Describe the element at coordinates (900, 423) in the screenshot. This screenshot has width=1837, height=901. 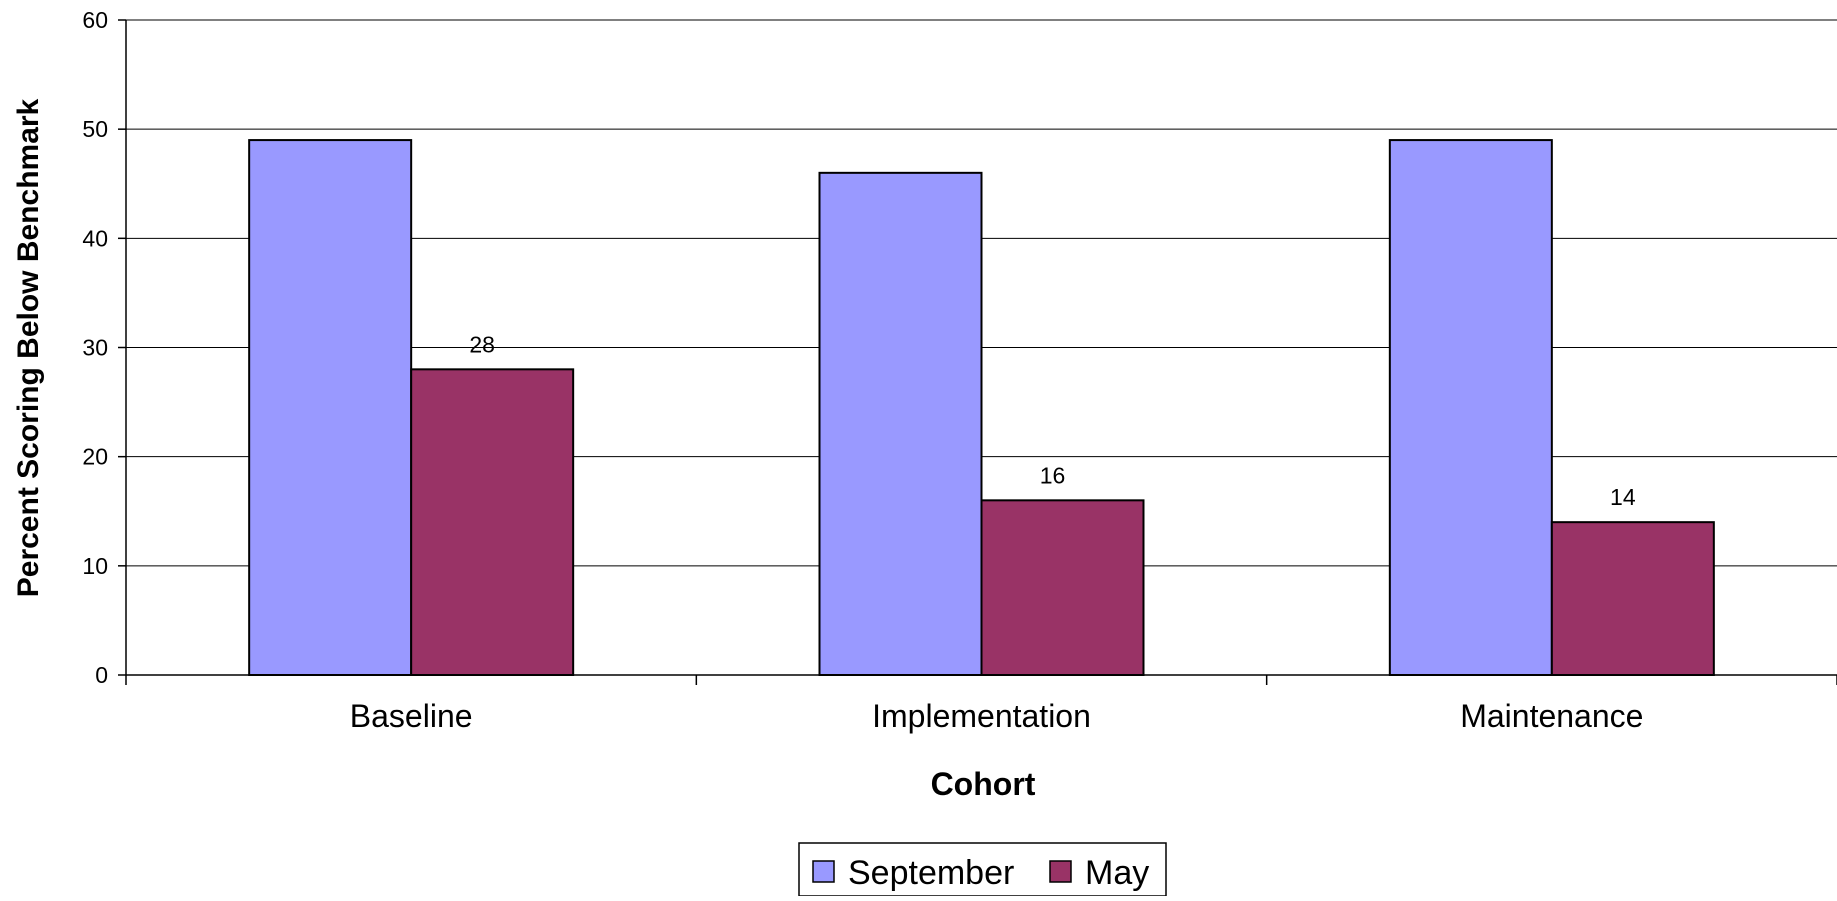
I see `bar-september-implementation` at that location.